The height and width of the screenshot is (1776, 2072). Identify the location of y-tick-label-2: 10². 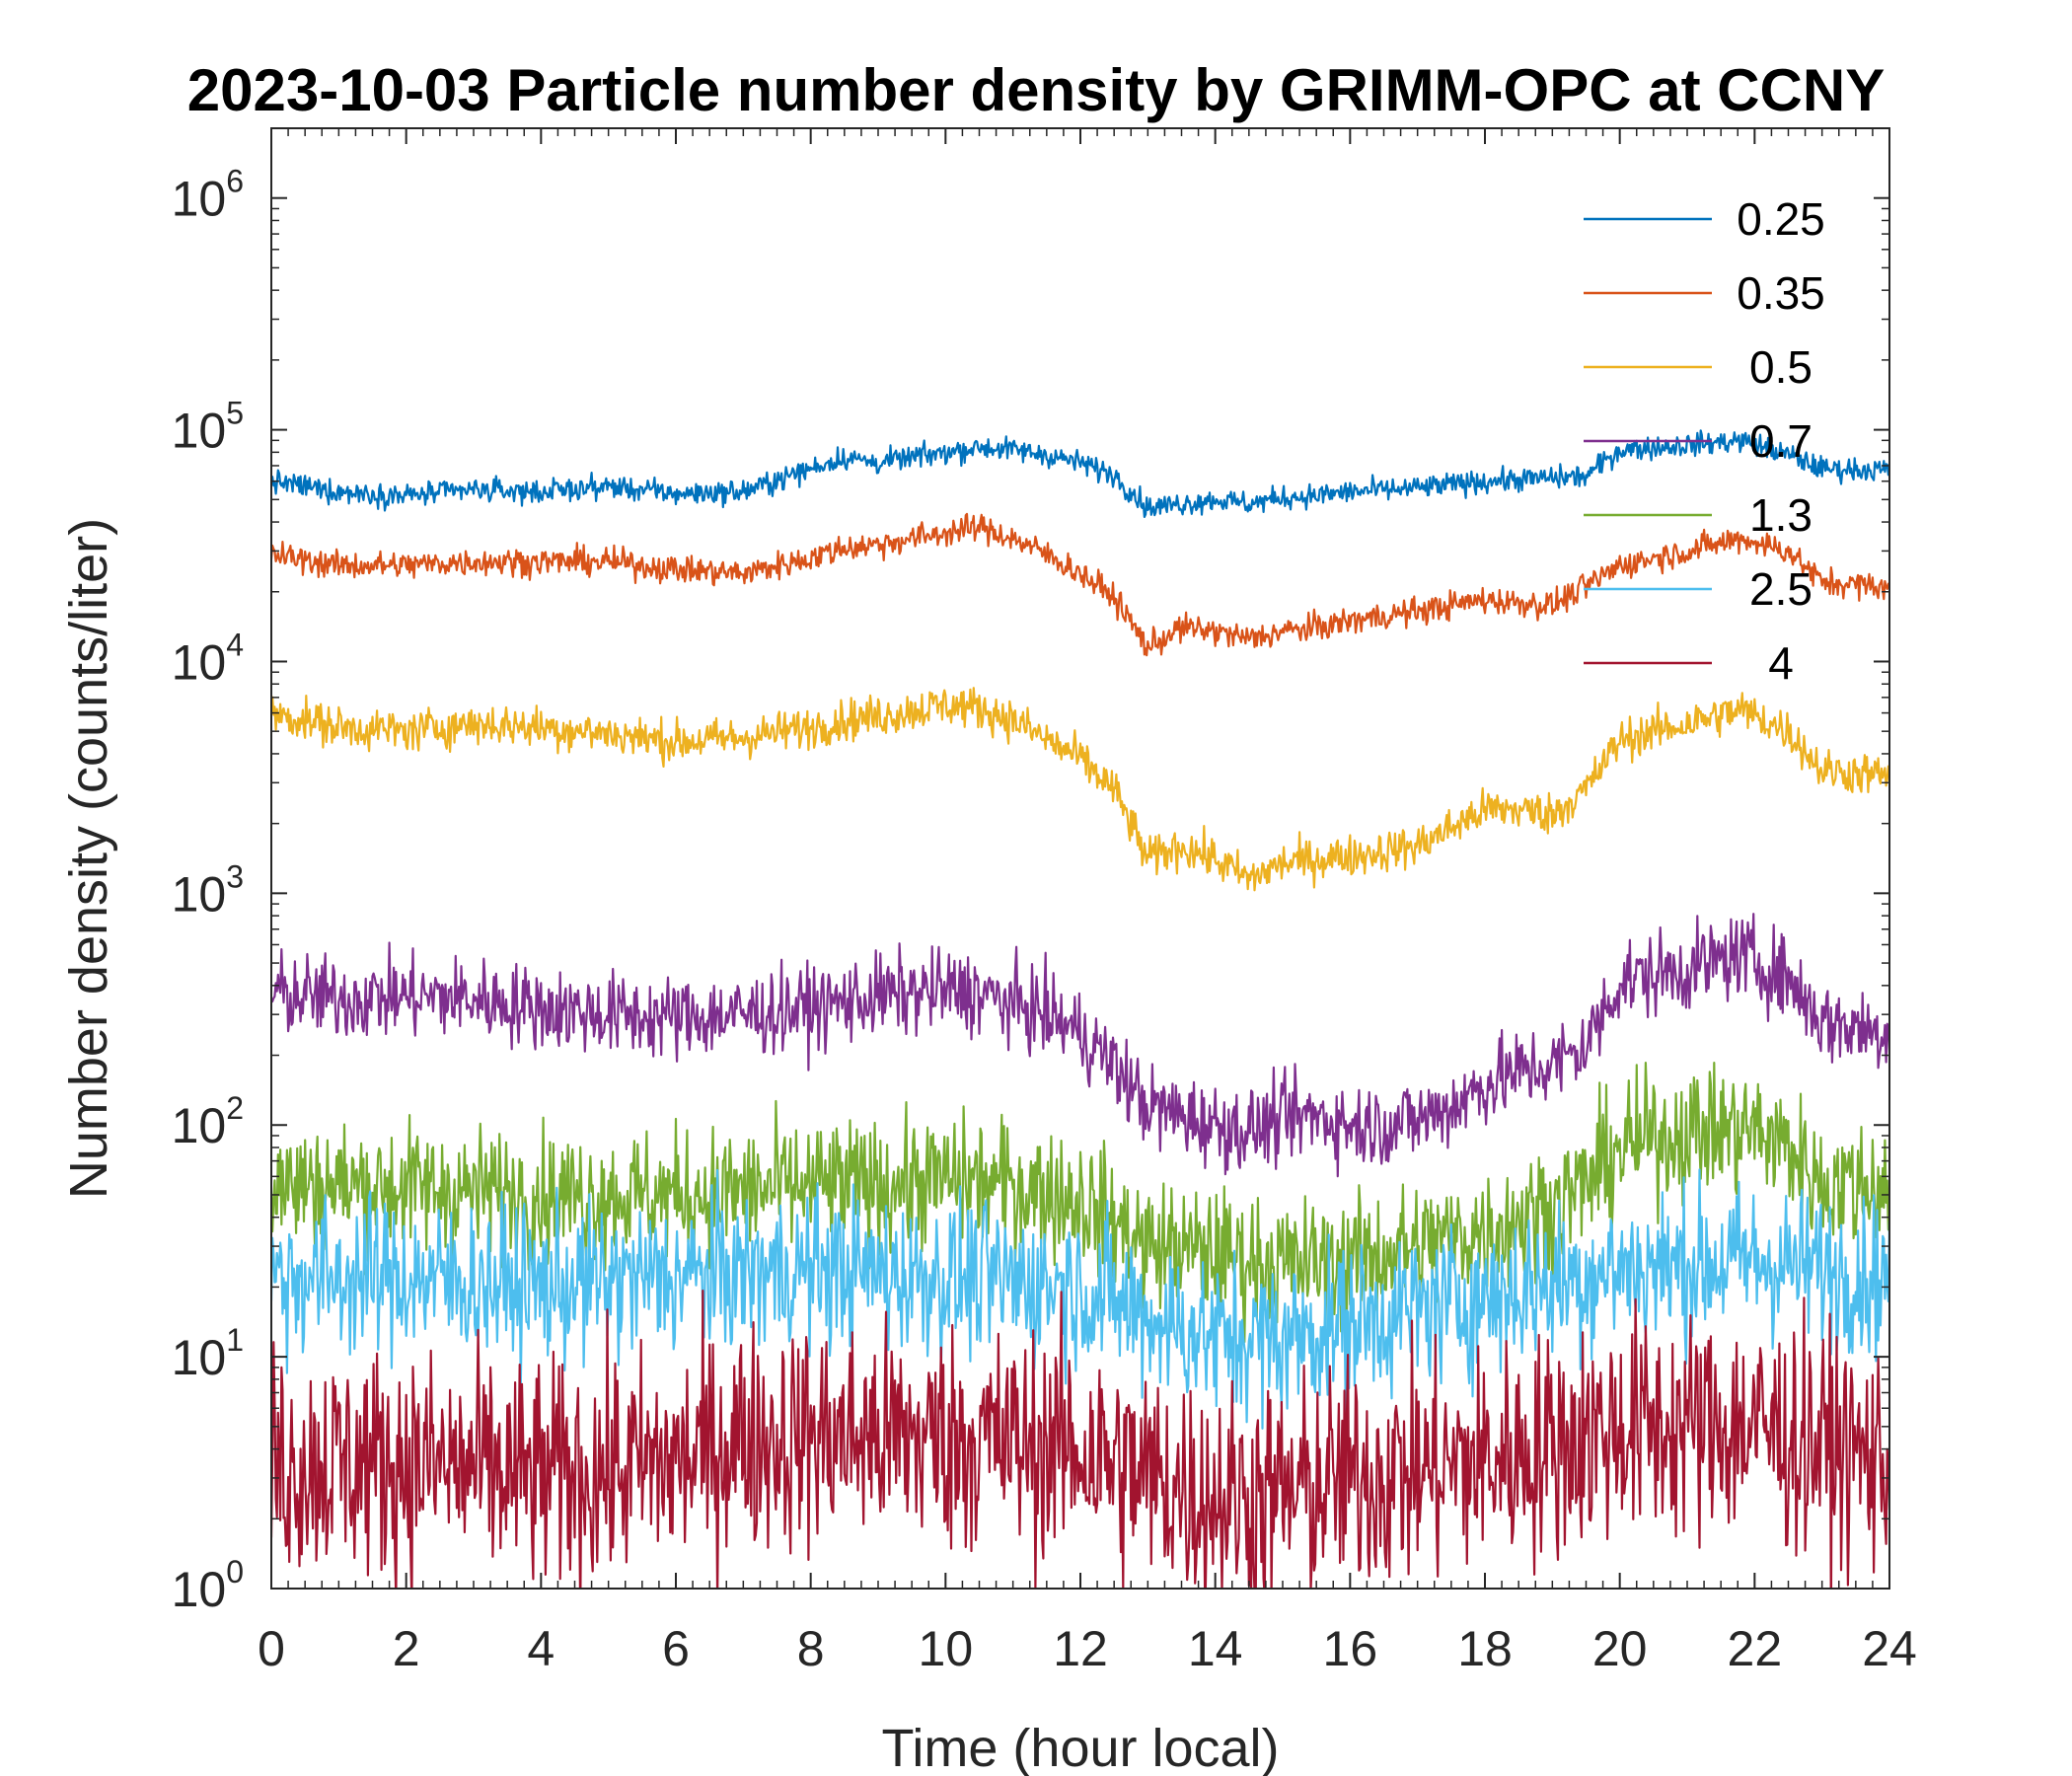
(208, 1121).